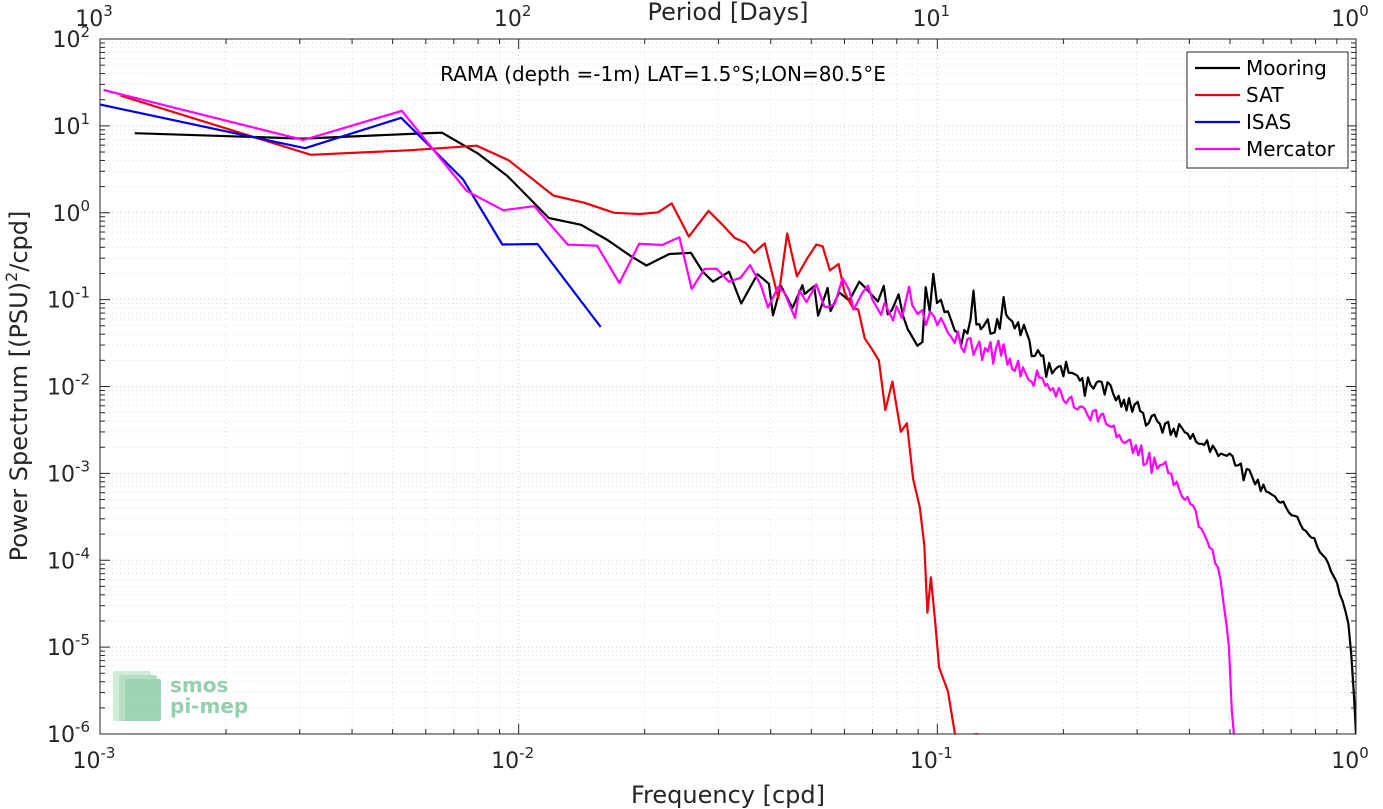  I want to click on y-tick-exponent: -2, so click(82, 380).